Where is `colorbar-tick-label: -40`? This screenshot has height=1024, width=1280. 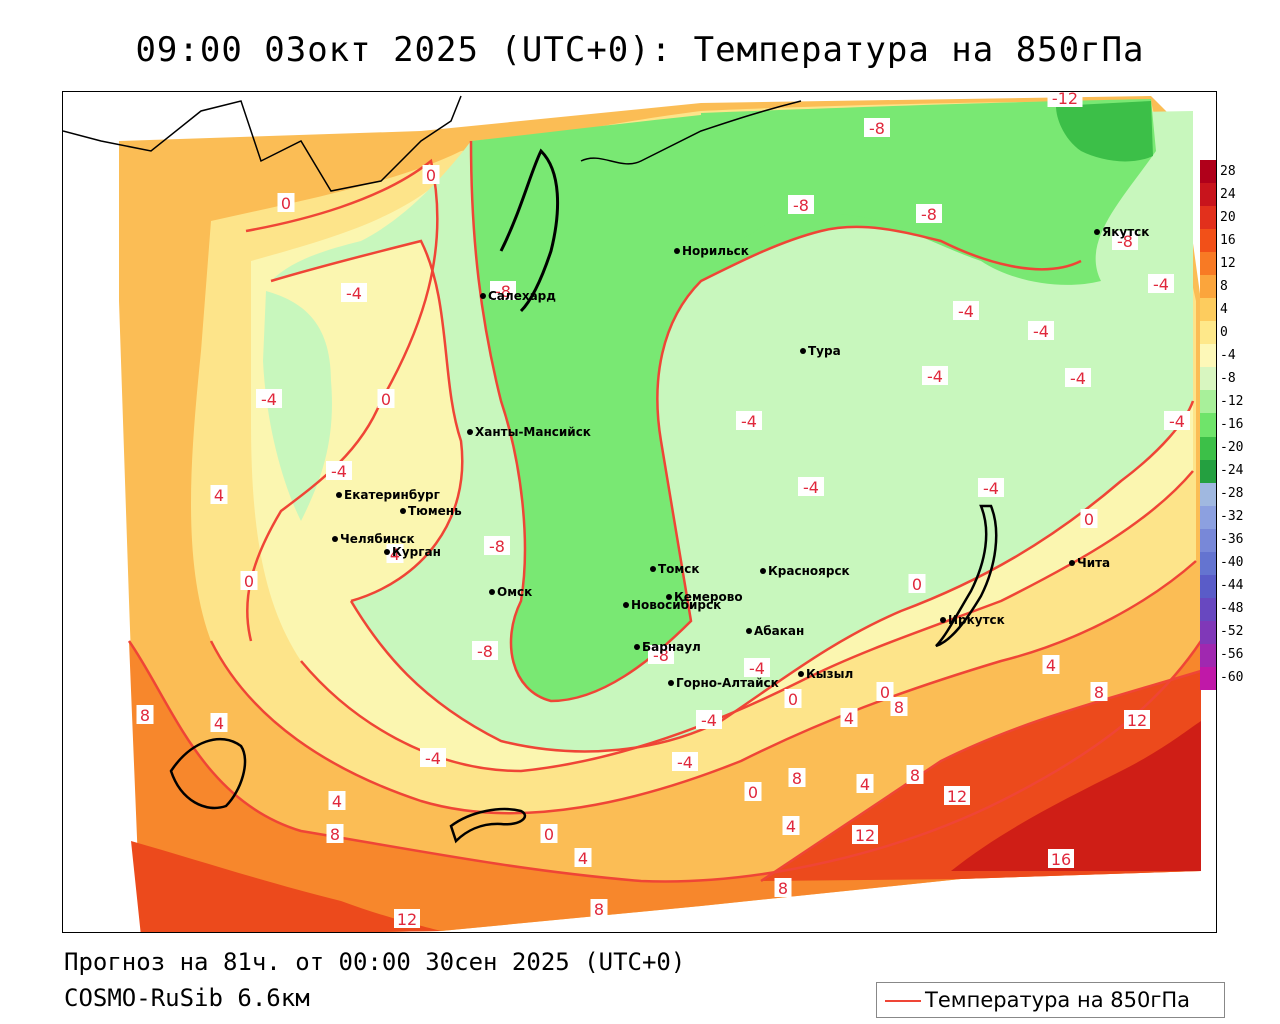
colorbar-tick-label: -40 is located at coordinates (1232, 562).